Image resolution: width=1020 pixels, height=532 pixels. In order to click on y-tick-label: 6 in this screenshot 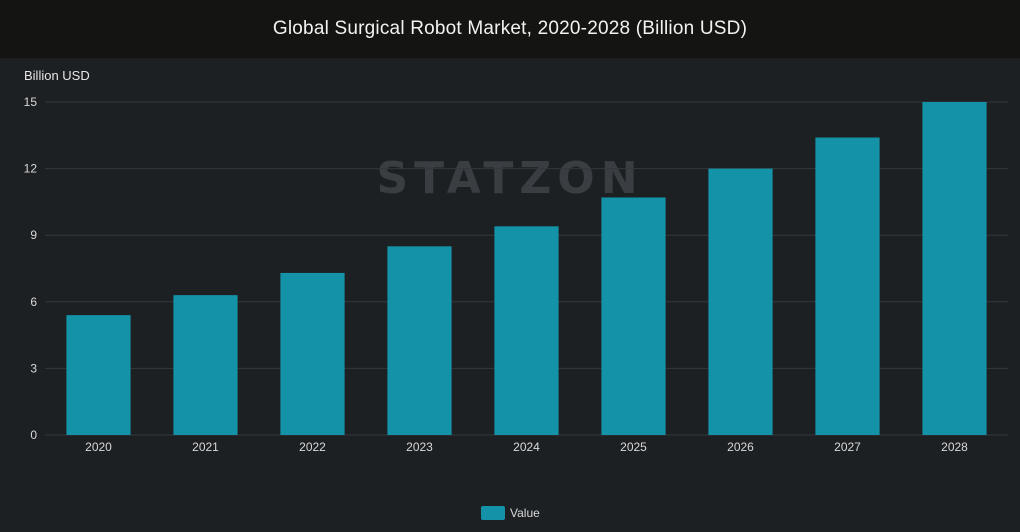, I will do `click(33, 302)`.